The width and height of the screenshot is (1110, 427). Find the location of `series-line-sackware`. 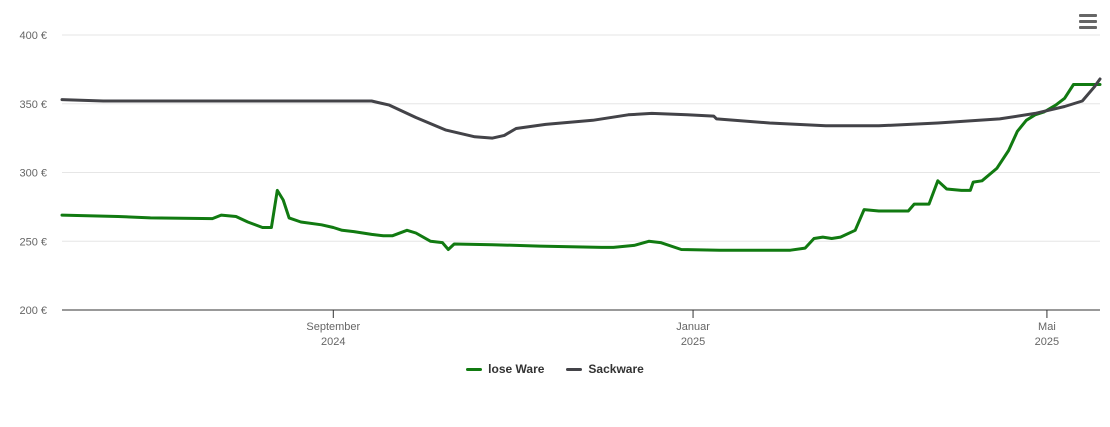

series-line-sackware is located at coordinates (581, 108).